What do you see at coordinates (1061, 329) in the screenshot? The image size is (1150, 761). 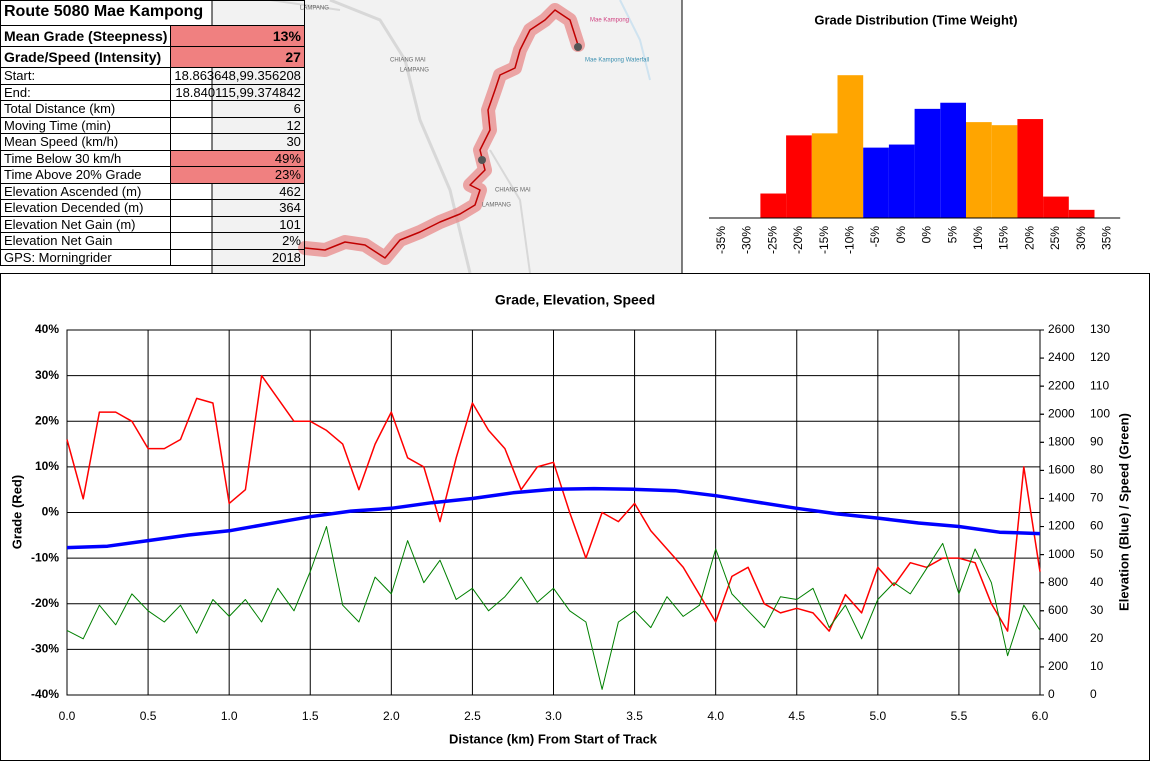 I see `y2-tick-label: 2600` at bounding box center [1061, 329].